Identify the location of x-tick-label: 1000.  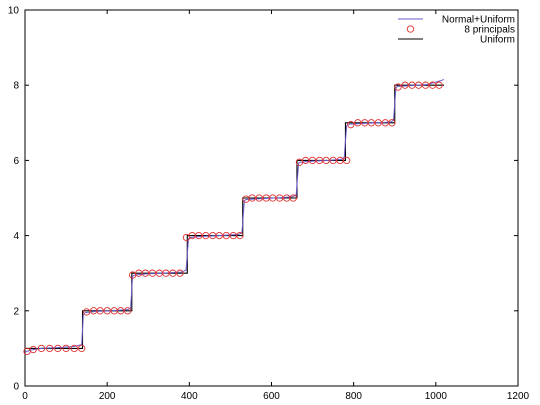
(436, 396).